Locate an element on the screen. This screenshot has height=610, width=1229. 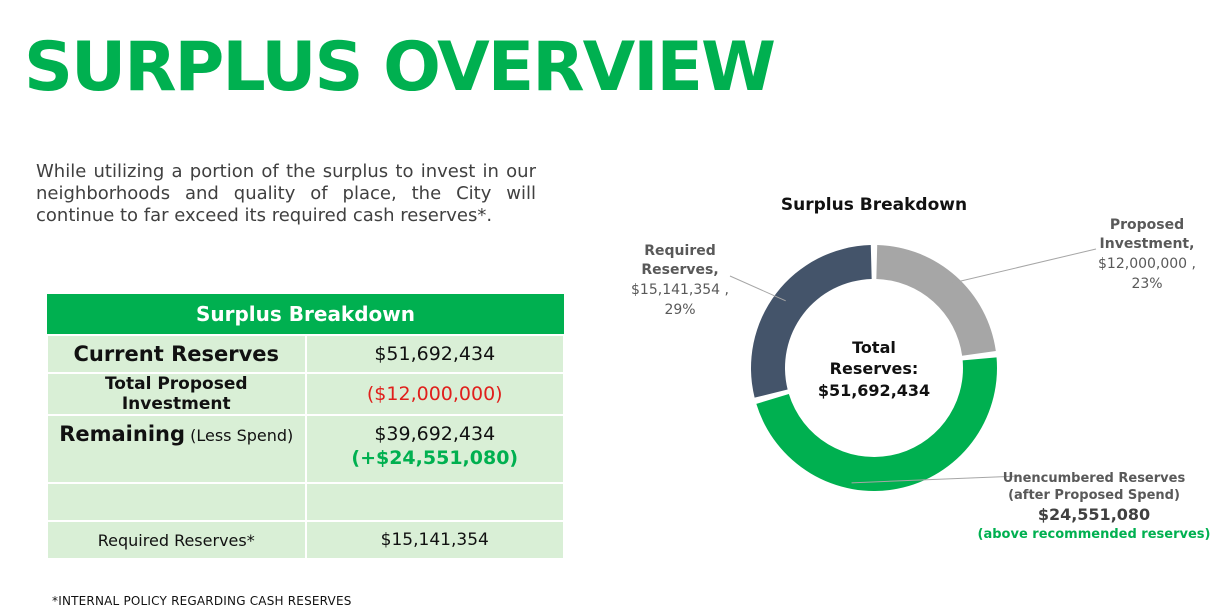
donut-slice-proposed is located at coordinates (936, 300).